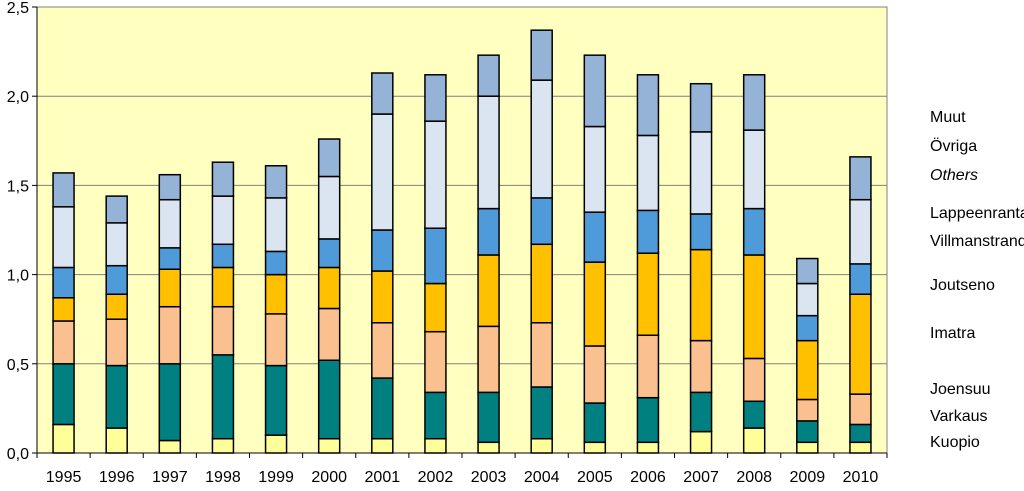 This screenshot has height=491, width=1024. Describe the element at coordinates (18, 186) in the screenshot. I see `y-tick-label: 1,5` at that location.